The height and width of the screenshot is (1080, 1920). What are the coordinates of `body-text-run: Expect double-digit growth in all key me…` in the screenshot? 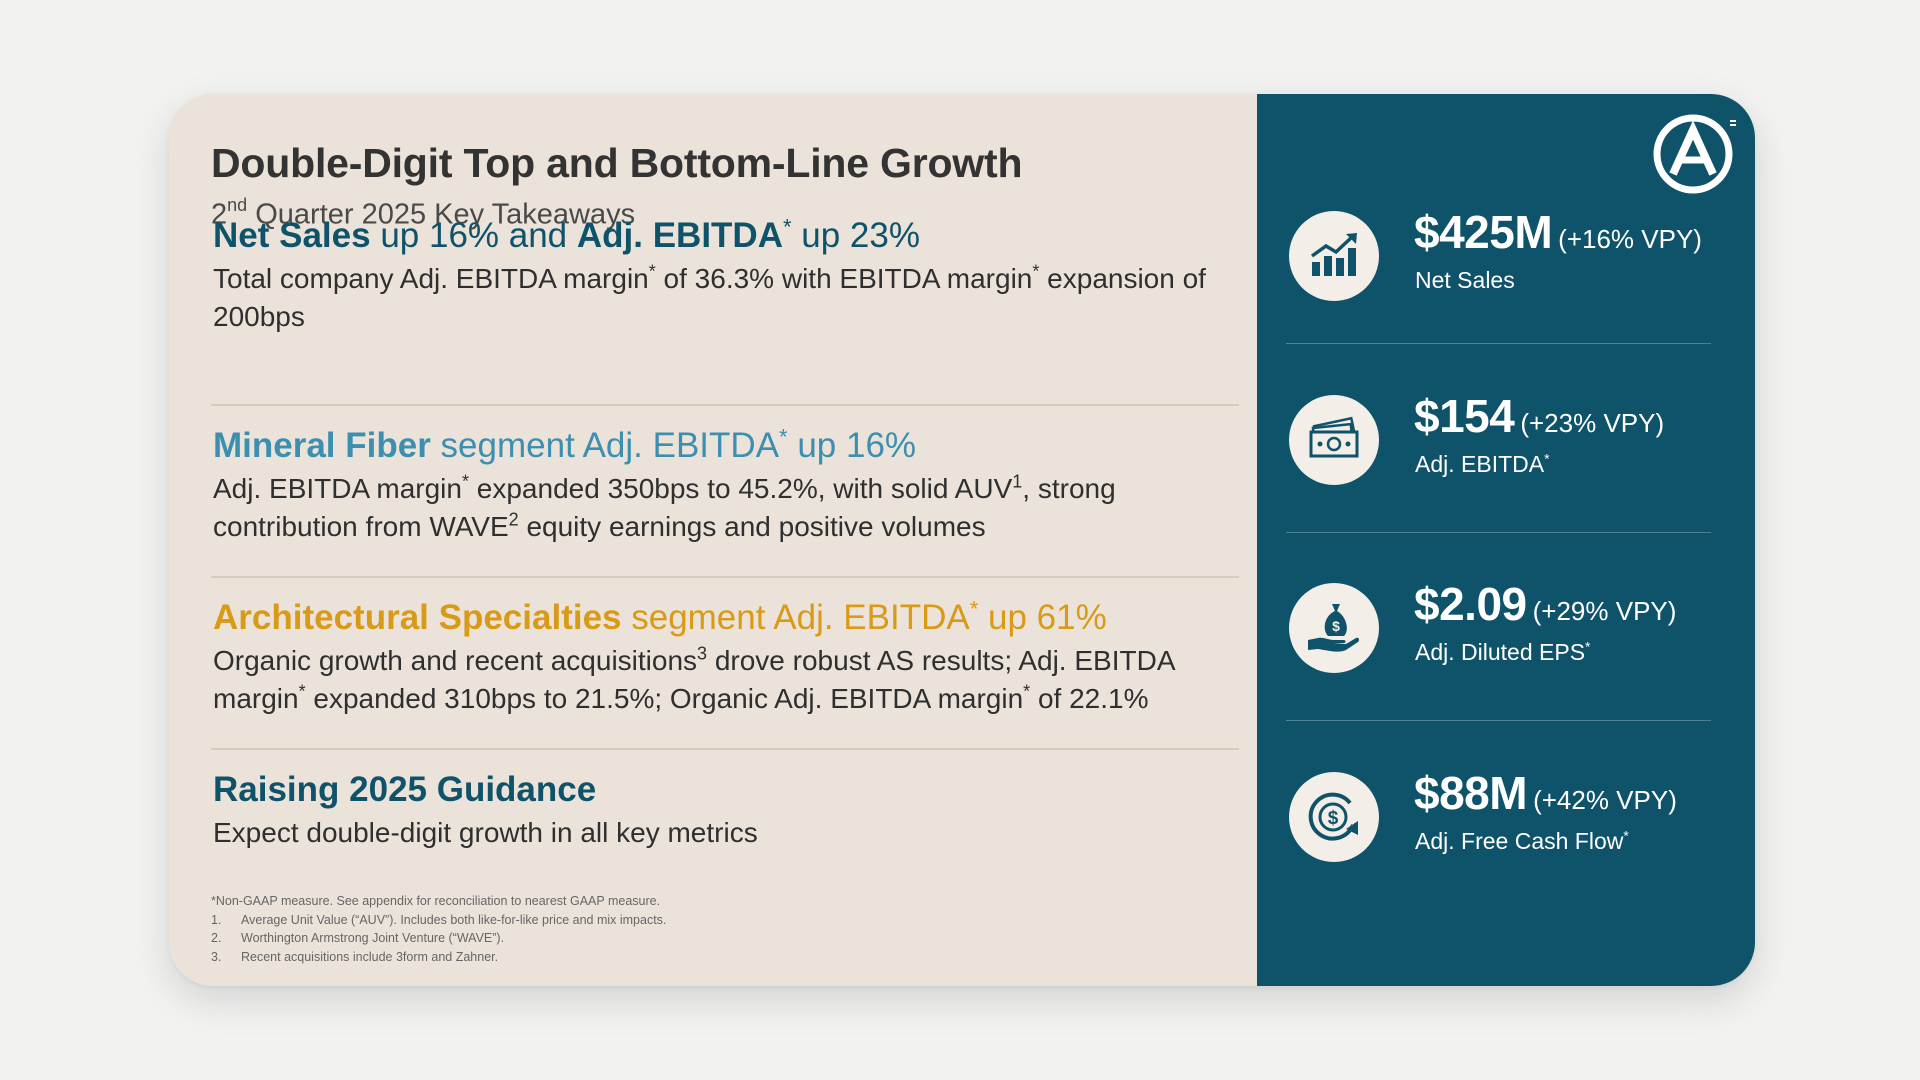 It's located at (485, 832).